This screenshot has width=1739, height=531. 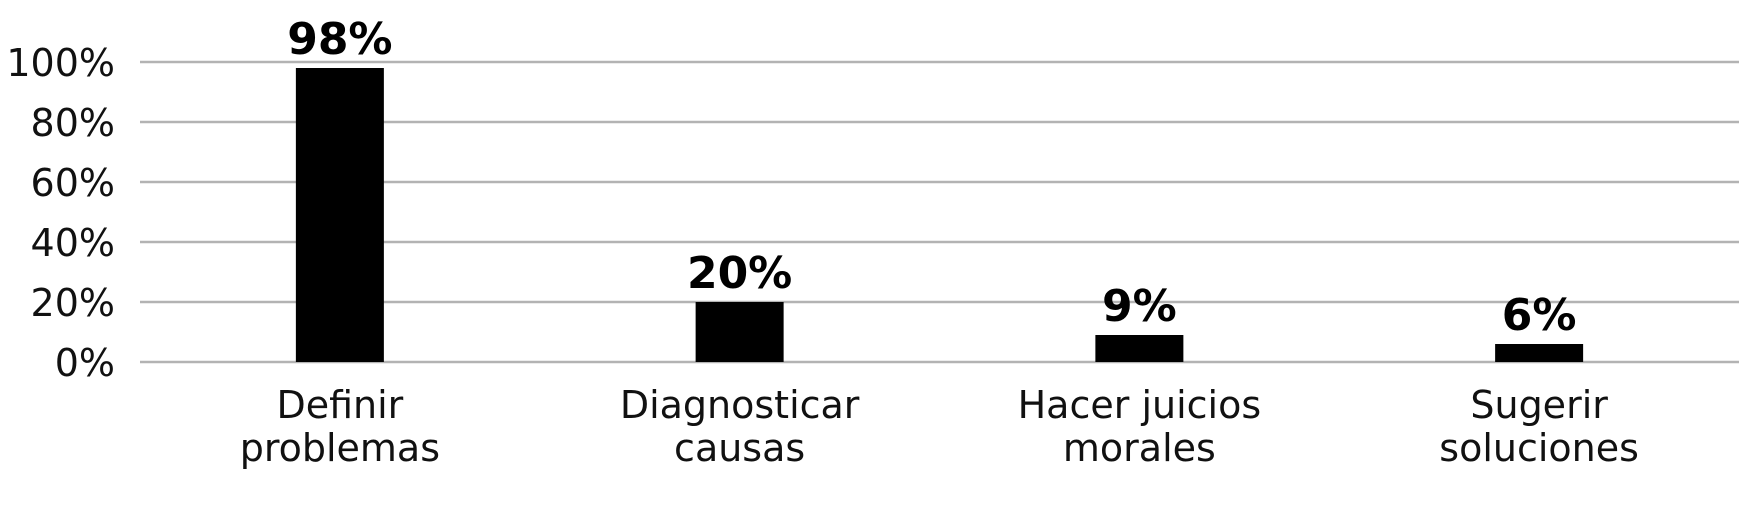 What do you see at coordinates (1539, 315) in the screenshot?
I see `data-label: 6%` at bounding box center [1539, 315].